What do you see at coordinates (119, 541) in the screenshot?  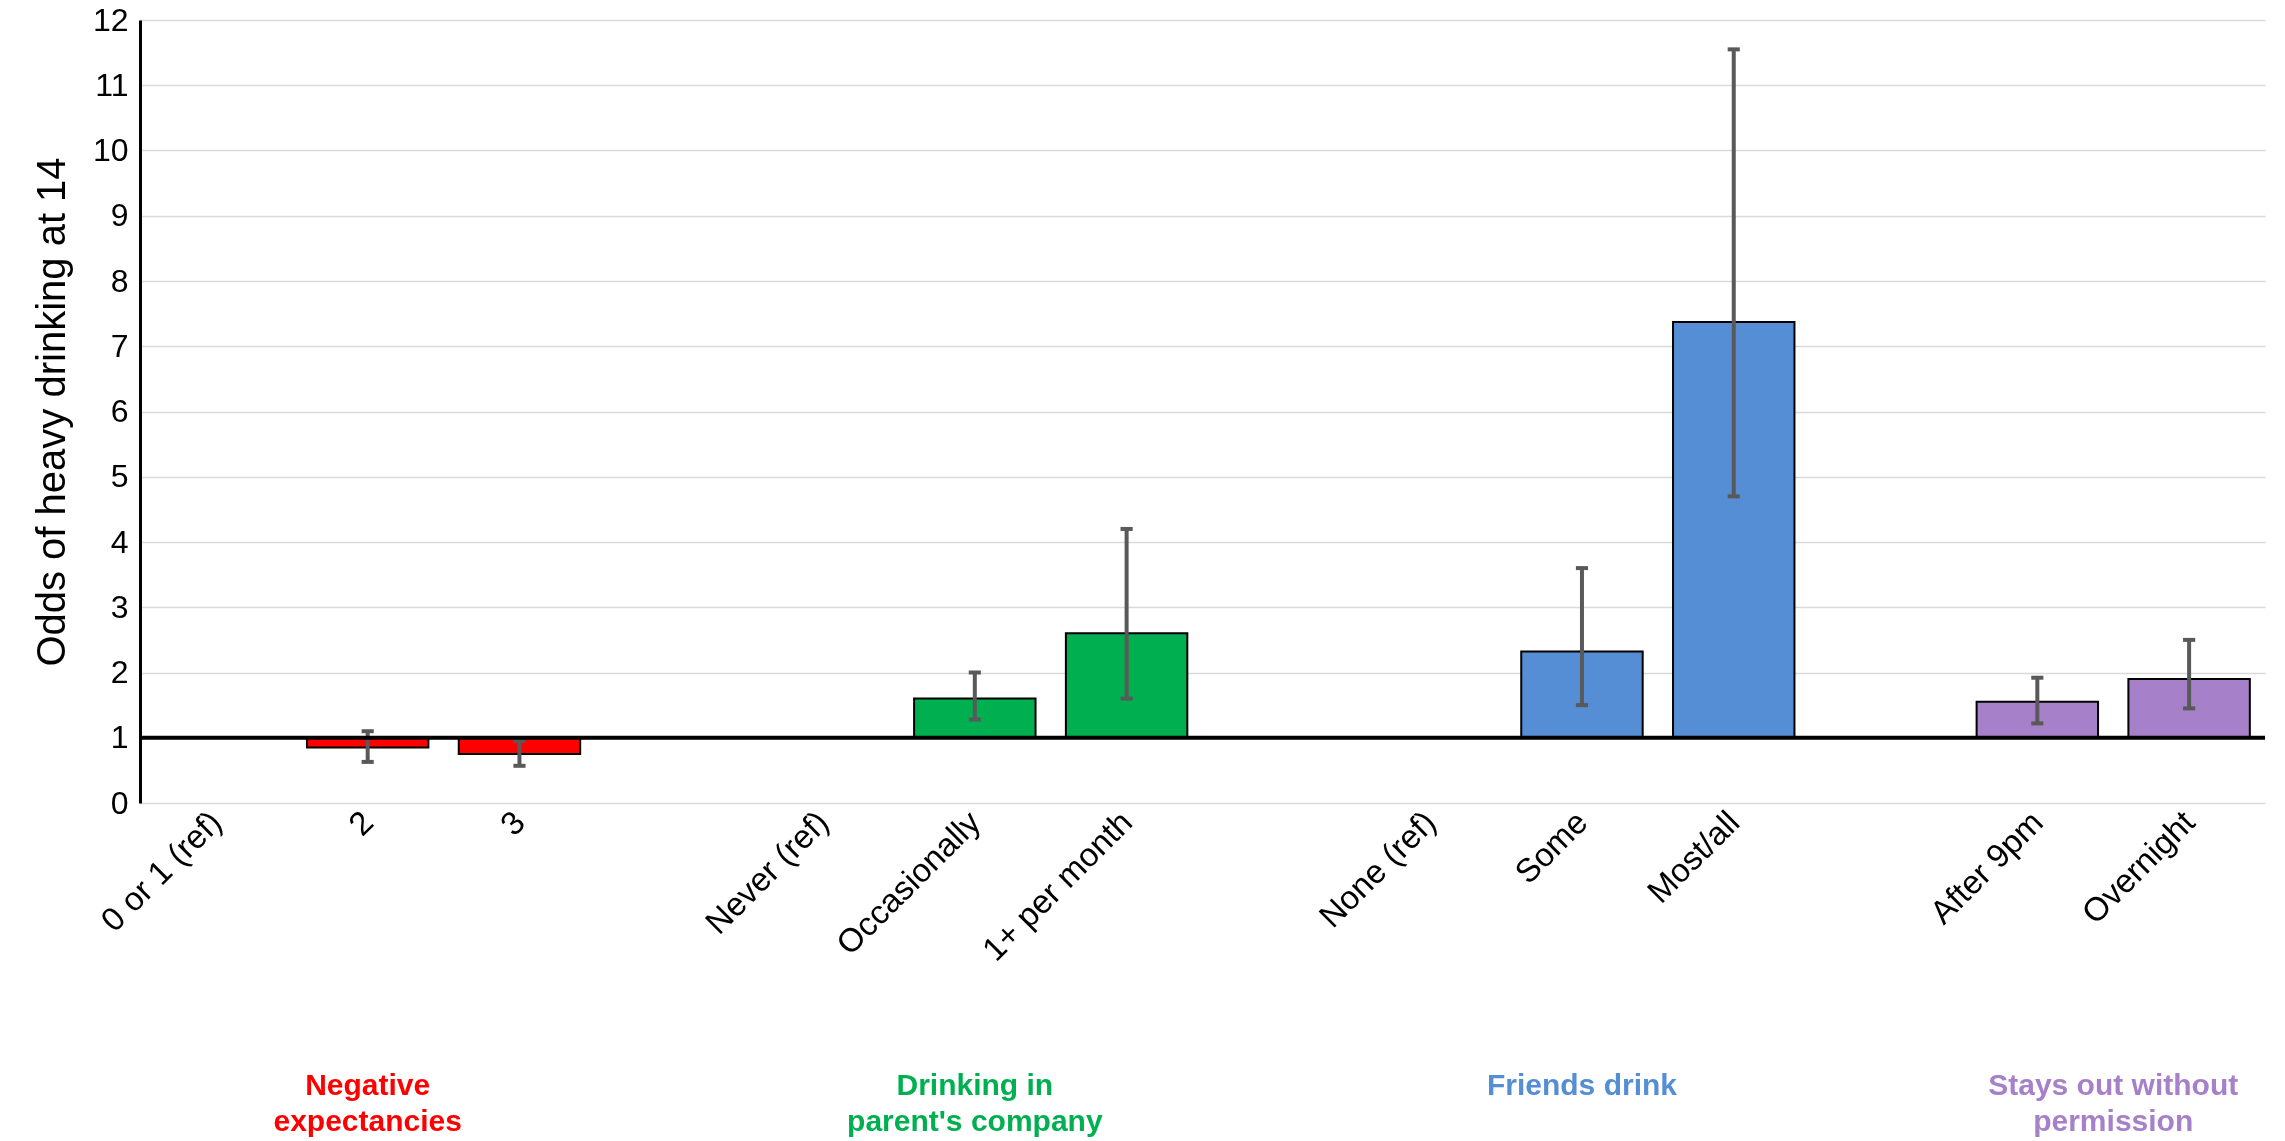 I see `y-tick-label: 4` at bounding box center [119, 541].